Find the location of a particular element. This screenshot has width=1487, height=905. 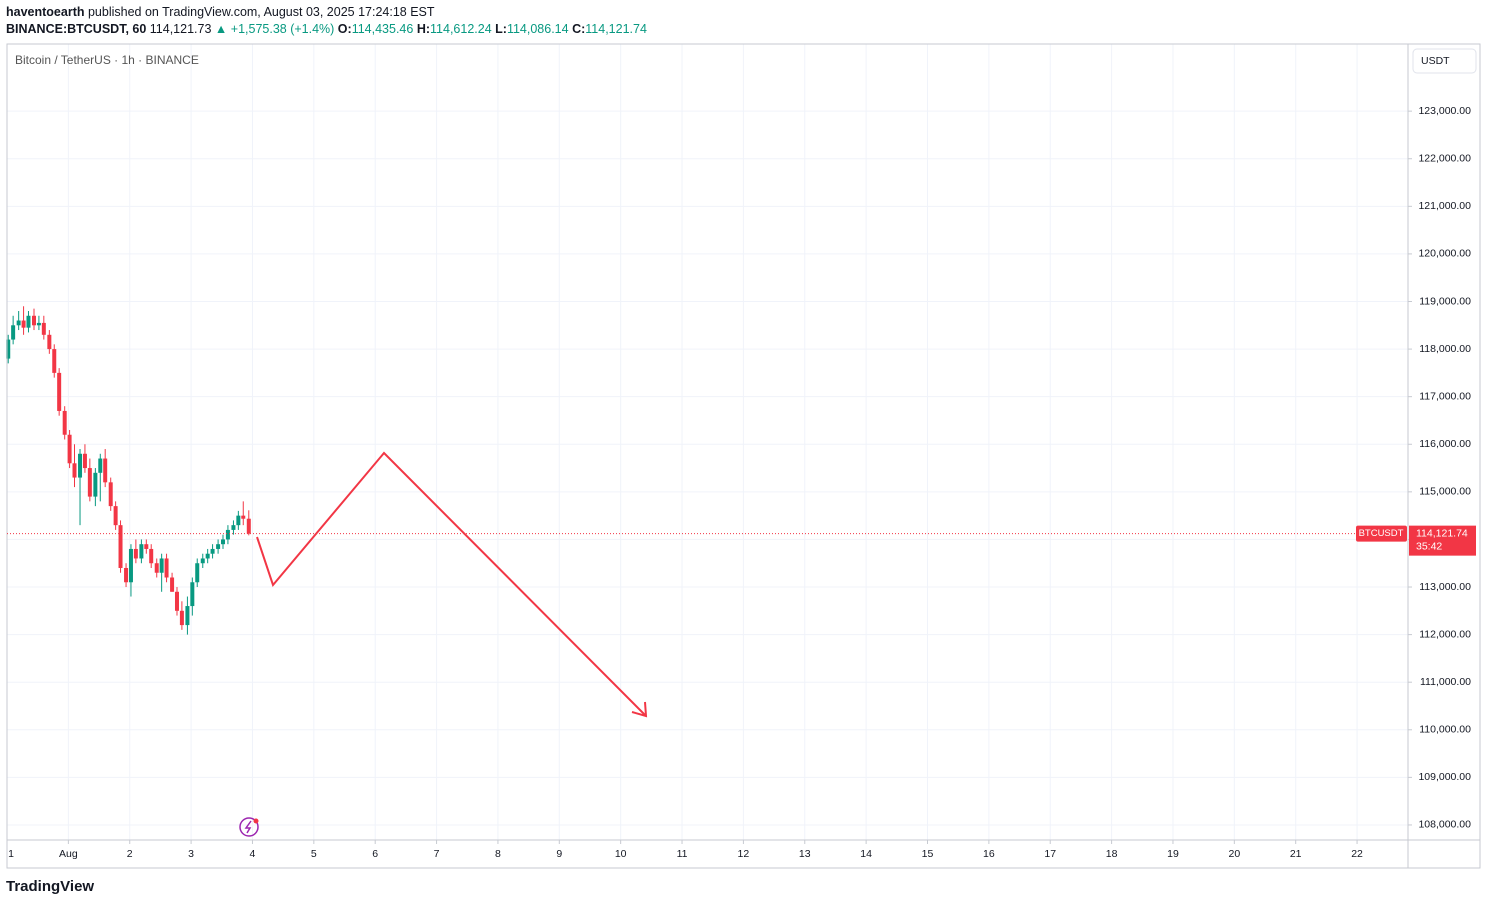

event-icon is located at coordinates (249, 827).